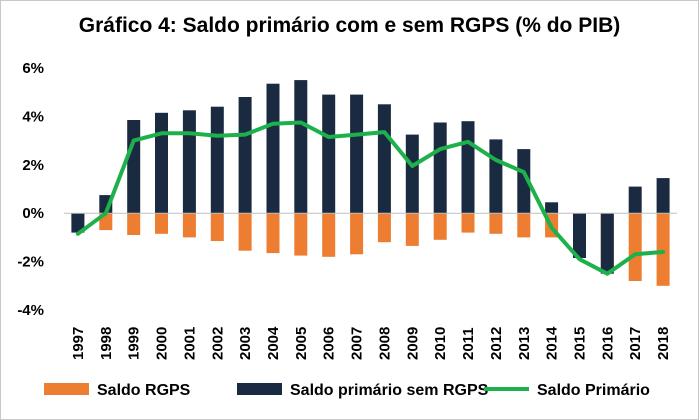 This screenshot has height=420, width=699. I want to click on x-tick-label-2002: 2002, so click(217, 343).